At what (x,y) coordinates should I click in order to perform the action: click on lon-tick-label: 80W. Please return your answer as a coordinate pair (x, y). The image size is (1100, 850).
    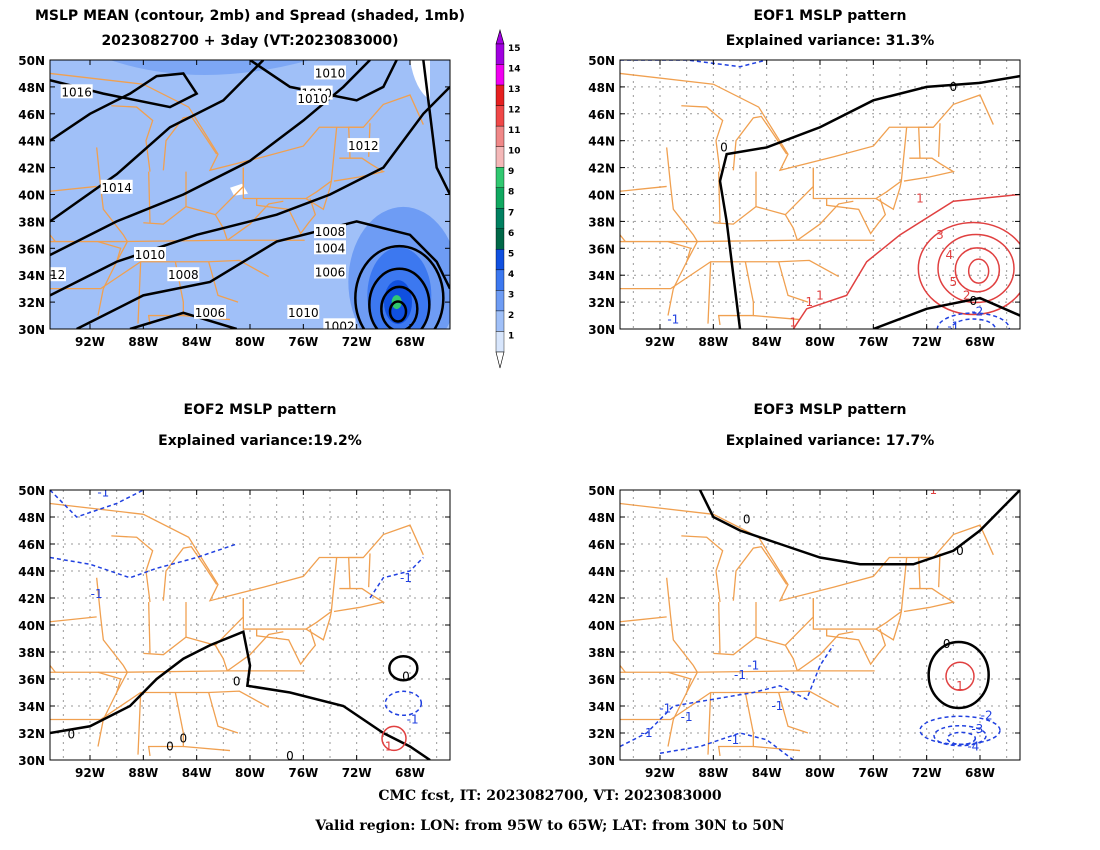
    Looking at the image, I should click on (820, 342).